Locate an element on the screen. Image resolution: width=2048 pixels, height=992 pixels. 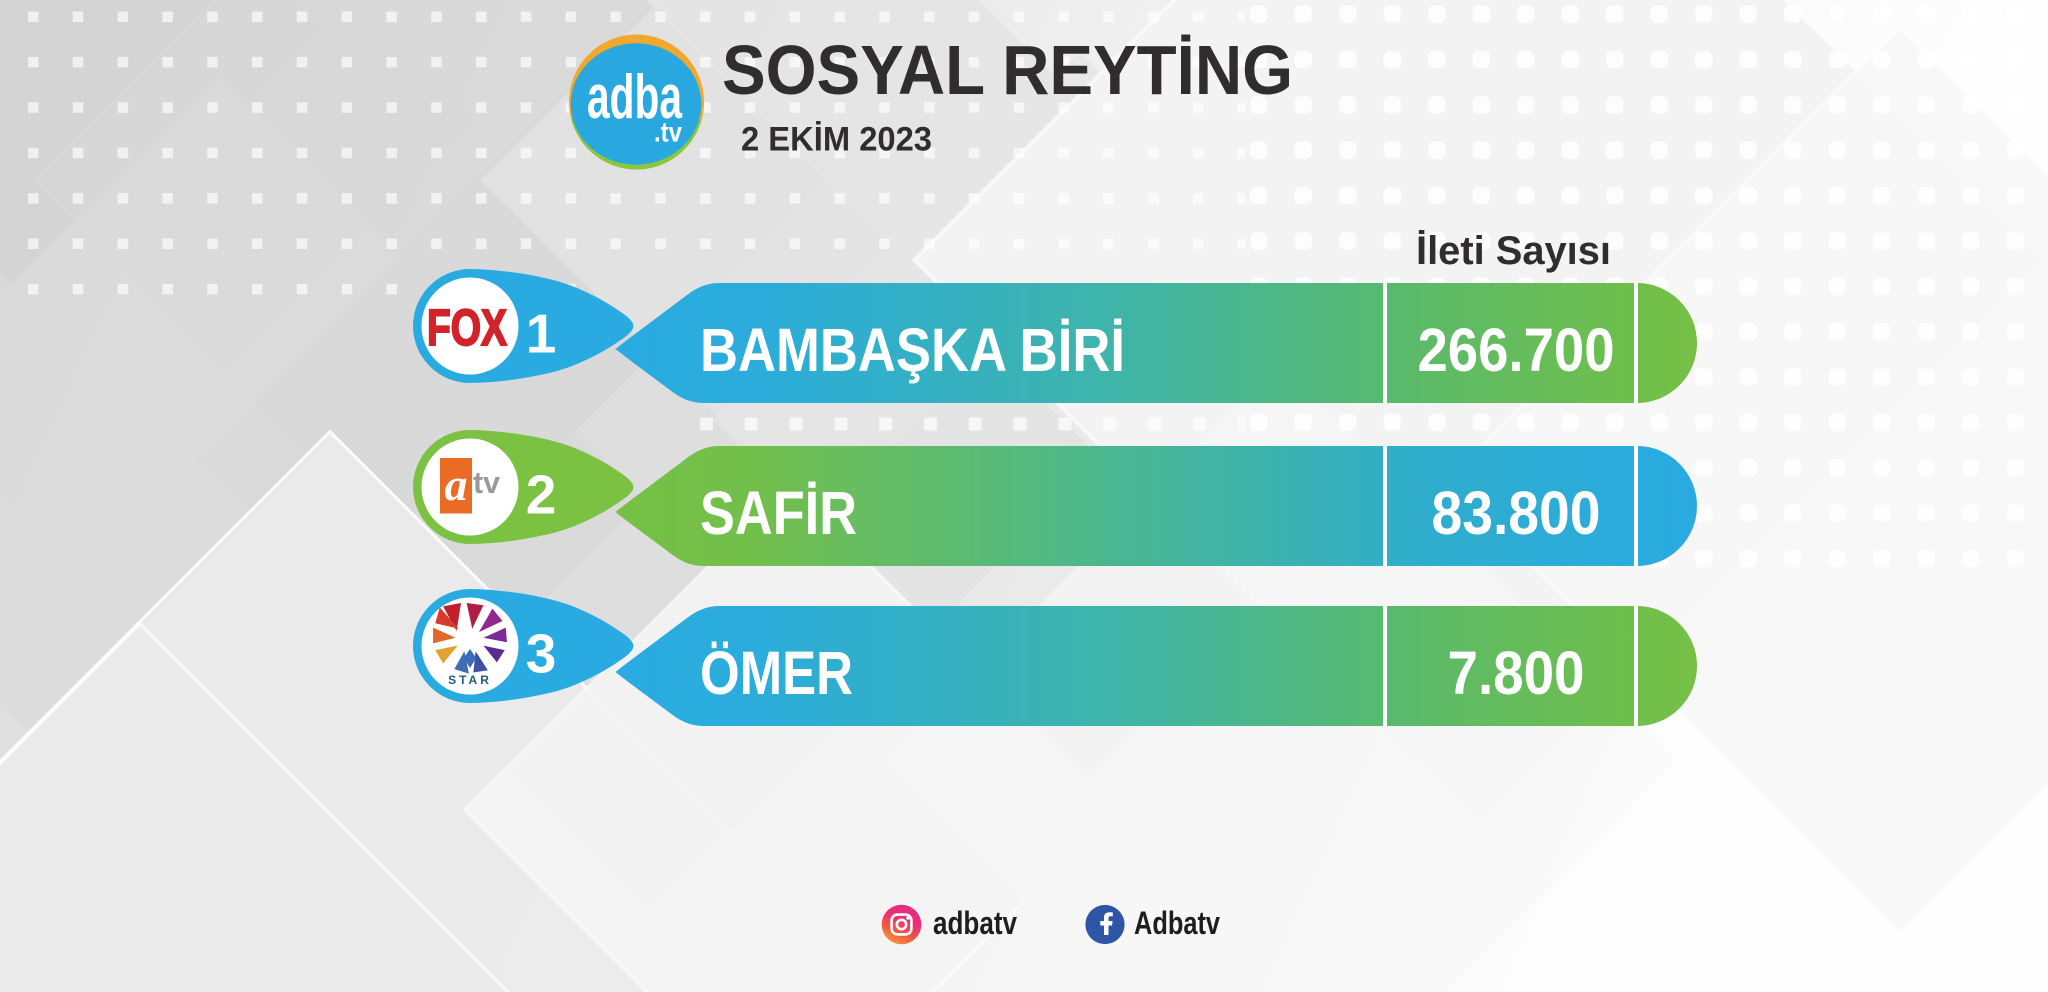
svg-text: 2 EKİM 2023 is located at coordinates (836, 140).